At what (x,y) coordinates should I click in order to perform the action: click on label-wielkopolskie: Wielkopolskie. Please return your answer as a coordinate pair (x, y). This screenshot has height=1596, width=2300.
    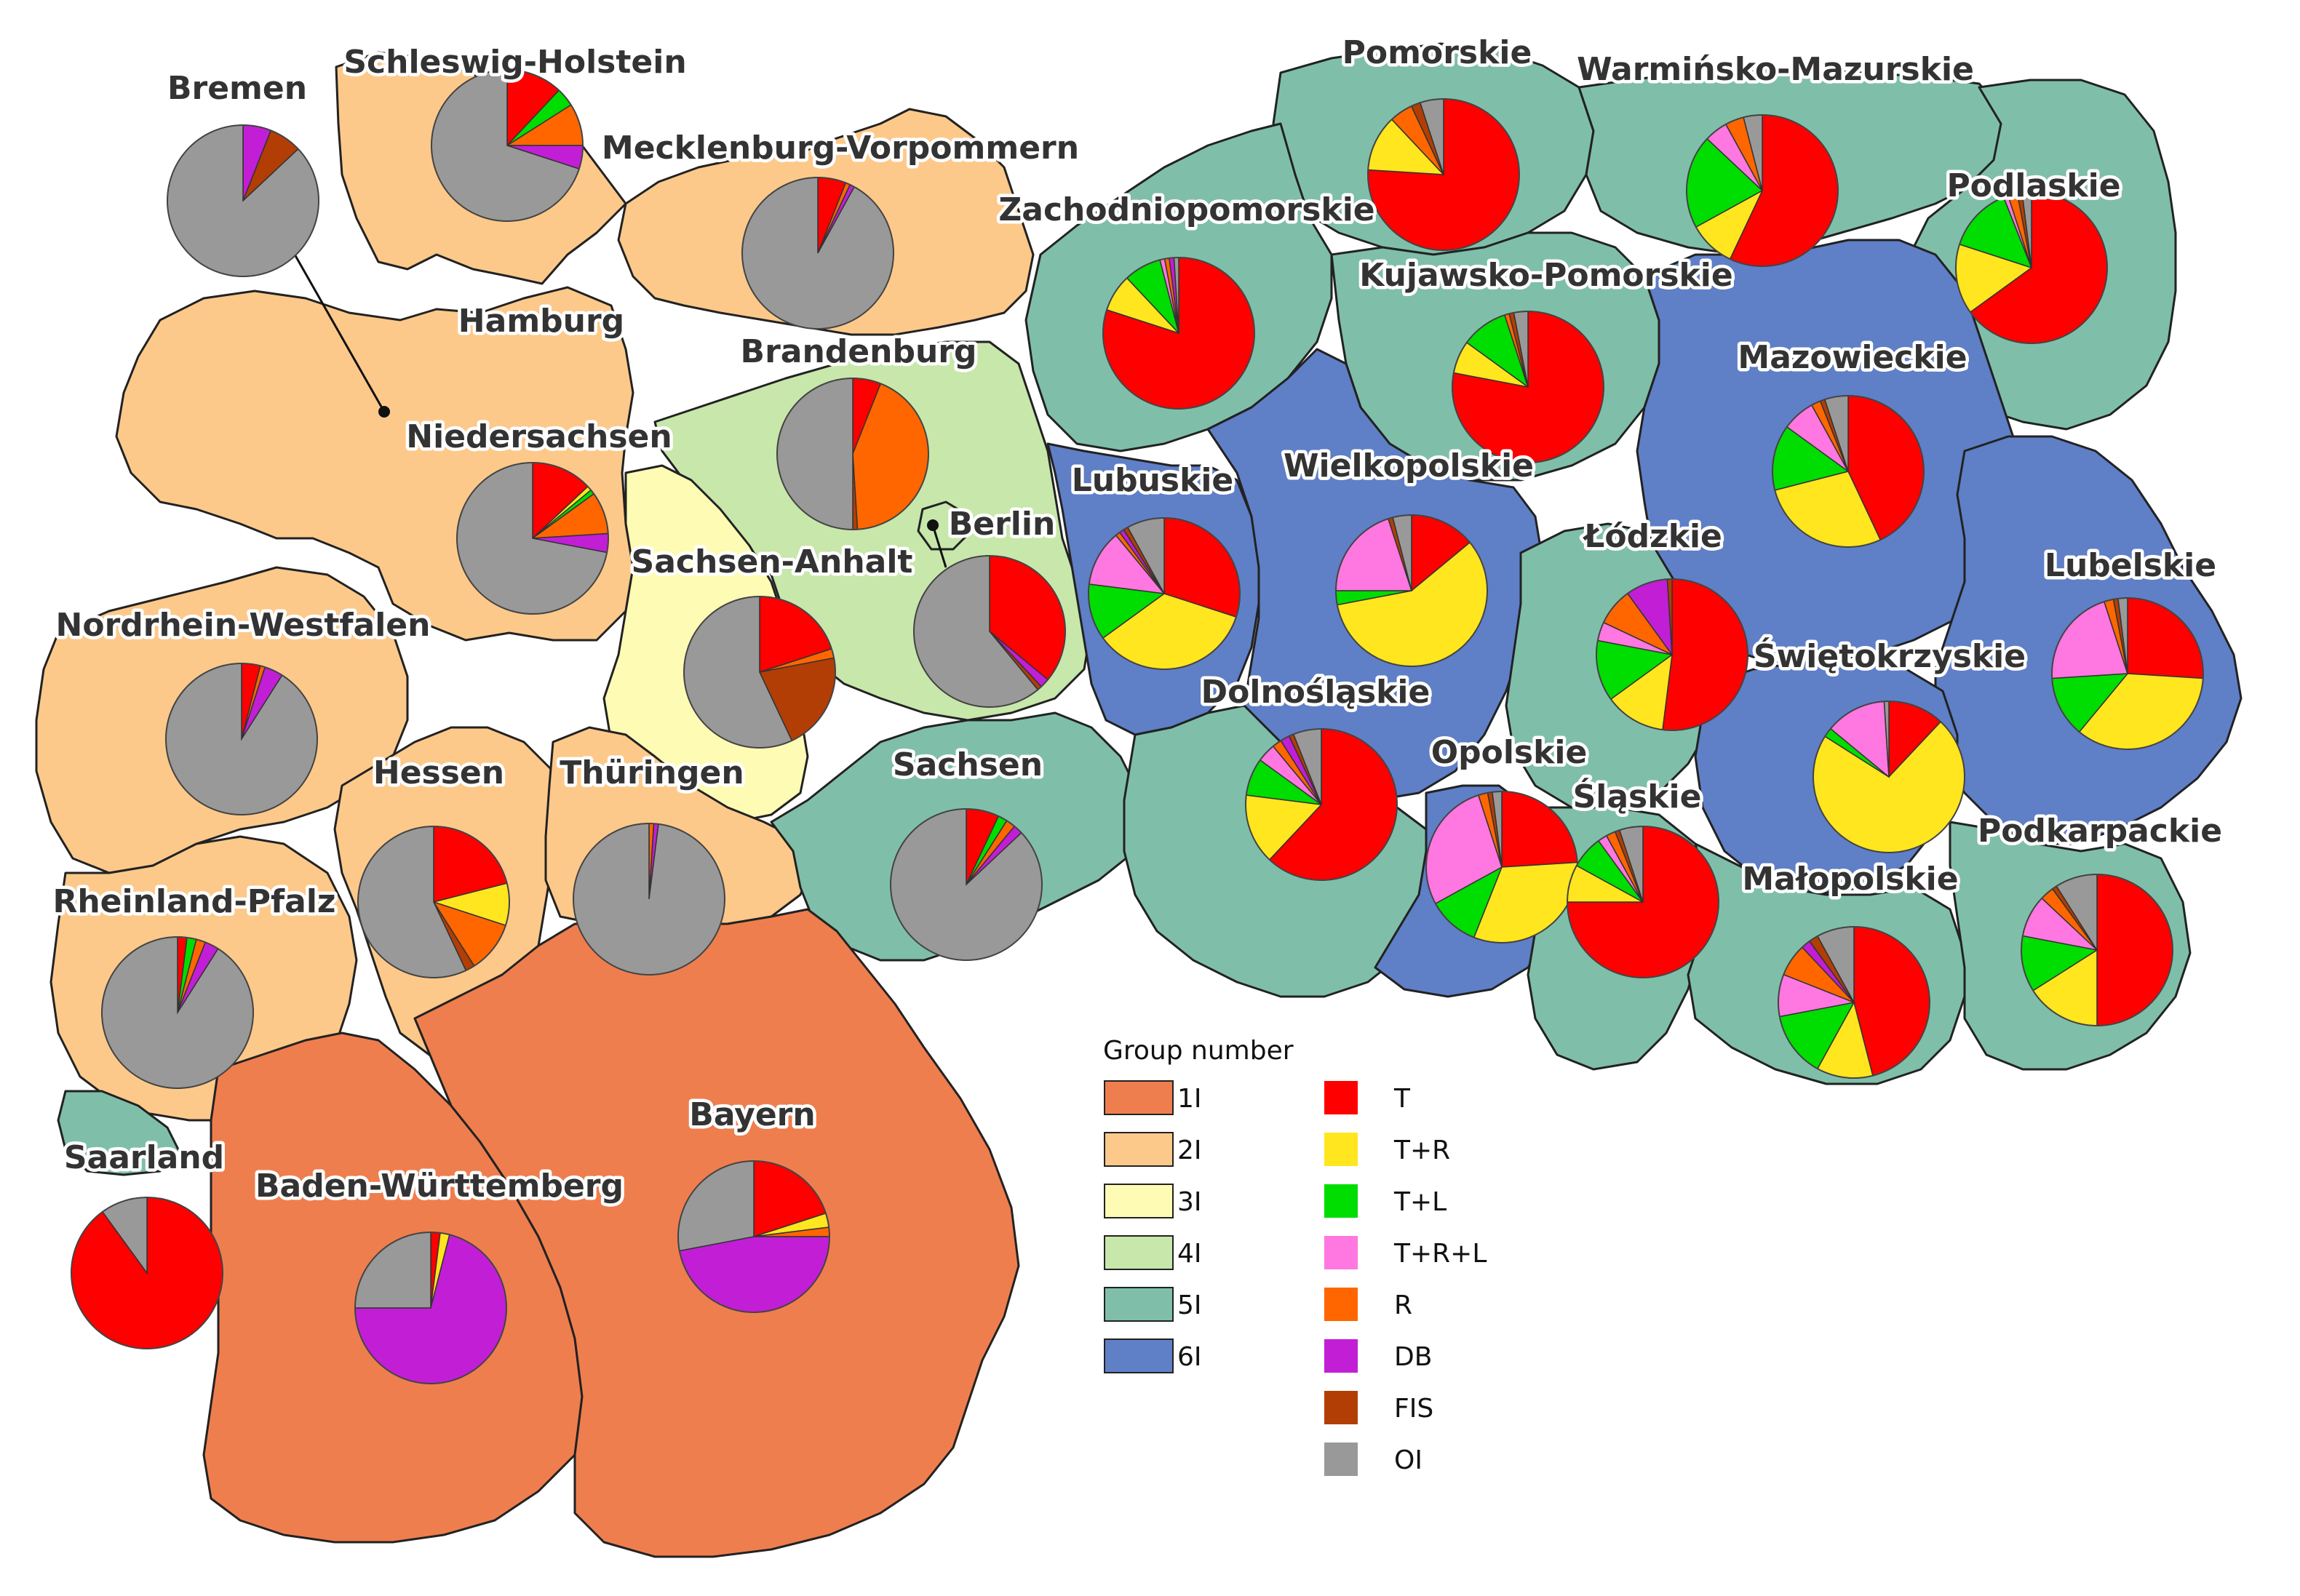
    Looking at the image, I should click on (1409, 465).